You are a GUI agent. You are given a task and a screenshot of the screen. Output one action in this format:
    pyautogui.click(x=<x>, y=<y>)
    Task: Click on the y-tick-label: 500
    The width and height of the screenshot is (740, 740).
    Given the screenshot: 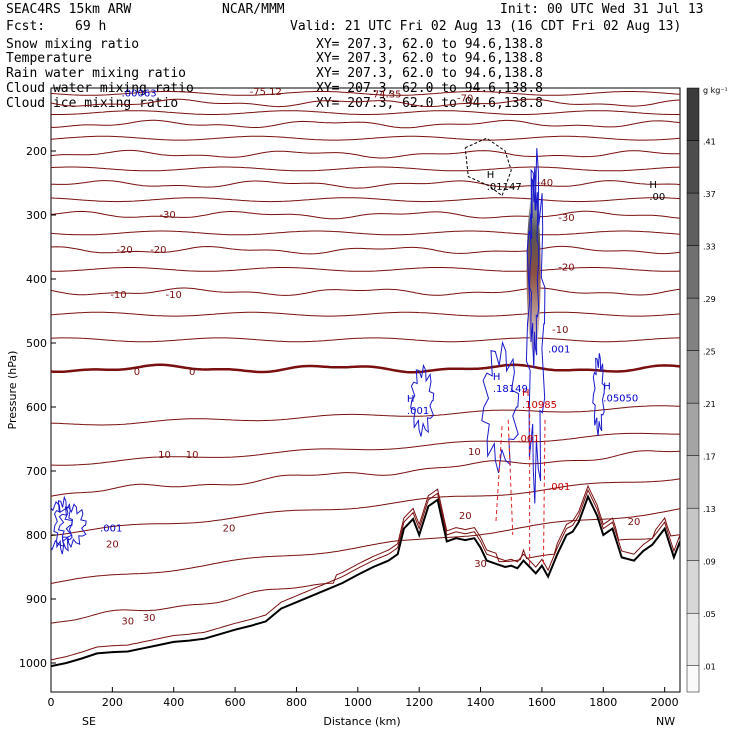 What is the action you would take?
    pyautogui.click(x=36, y=343)
    